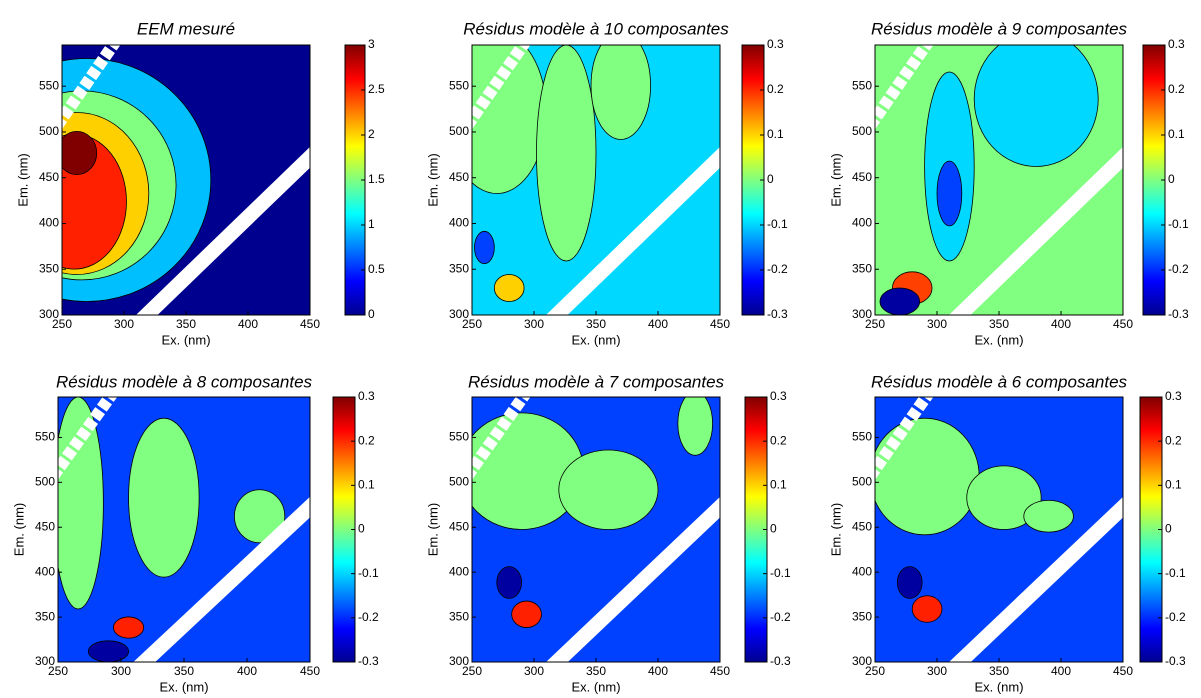 Image resolution: width=1201 pixels, height=698 pixels. What do you see at coordinates (371, 224) in the screenshot?
I see `colorbar-tick-label: 1` at bounding box center [371, 224].